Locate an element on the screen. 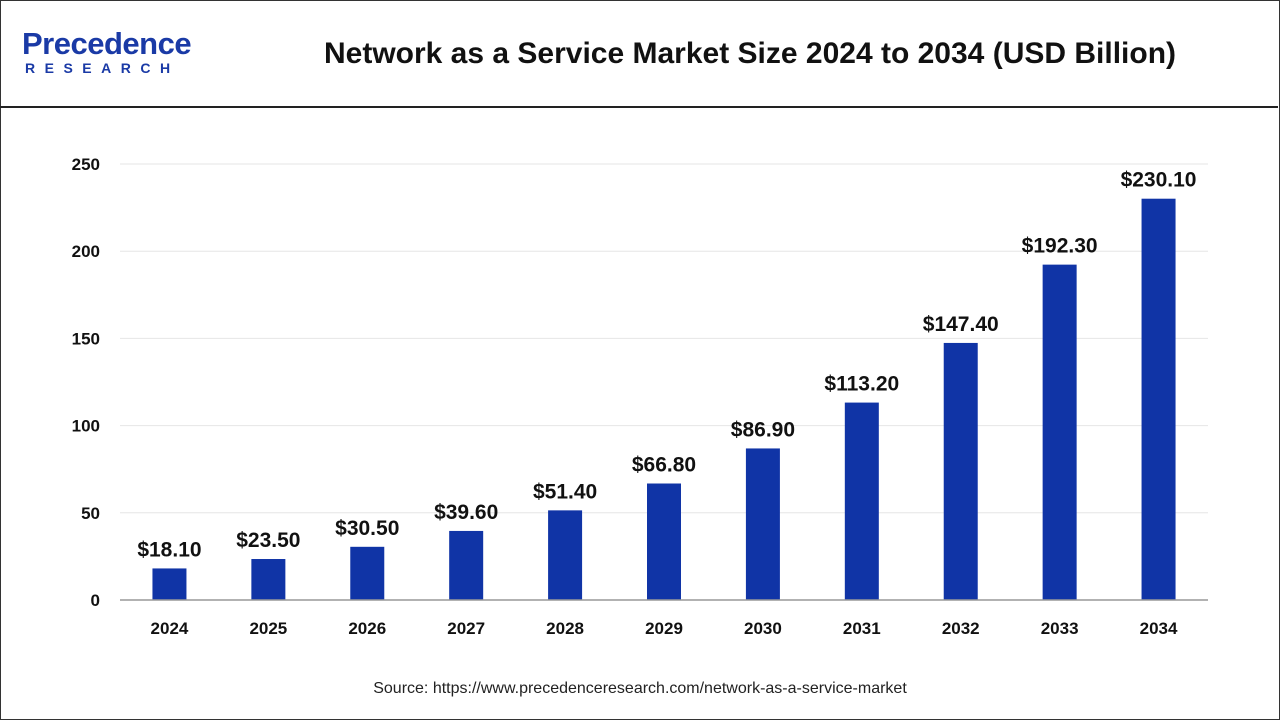  y-tick-label: 100 is located at coordinates (86, 426).